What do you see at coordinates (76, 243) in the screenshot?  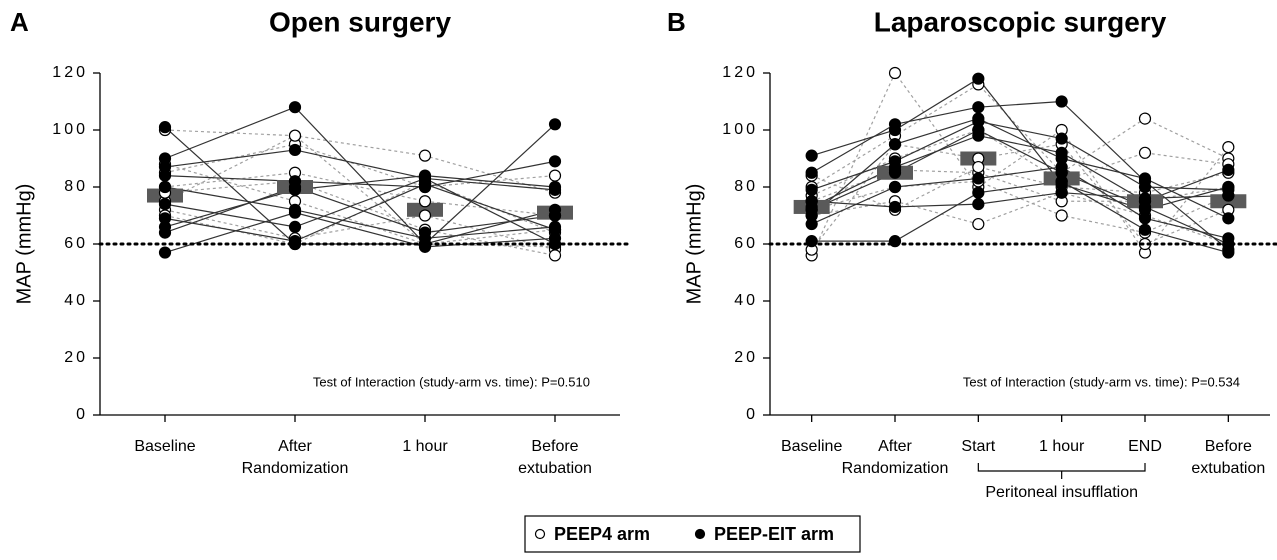 I see `y-tick-label: 60` at bounding box center [76, 243].